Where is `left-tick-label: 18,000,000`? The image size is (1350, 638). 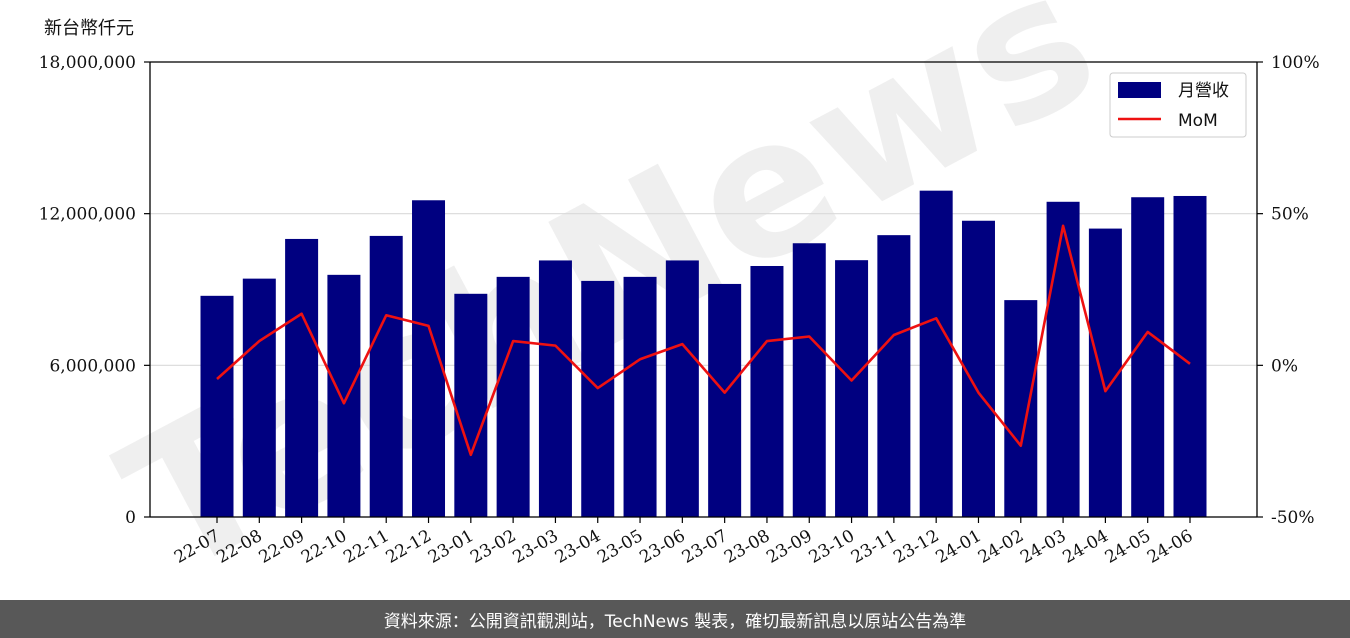
left-tick-label: 18,000,000 is located at coordinates (87, 63).